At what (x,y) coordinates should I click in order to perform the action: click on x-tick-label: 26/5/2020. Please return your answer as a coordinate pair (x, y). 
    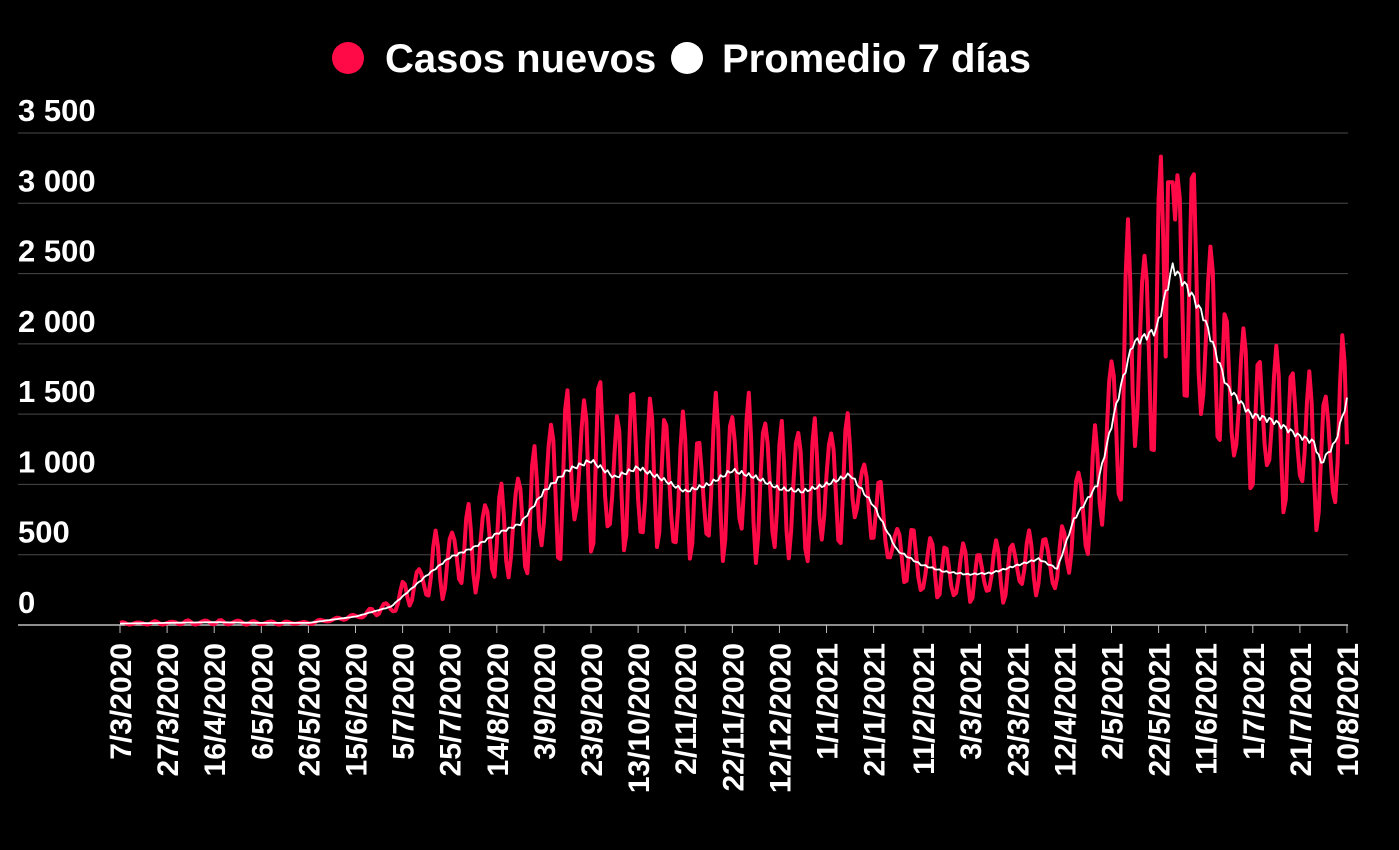
    Looking at the image, I should click on (309, 709).